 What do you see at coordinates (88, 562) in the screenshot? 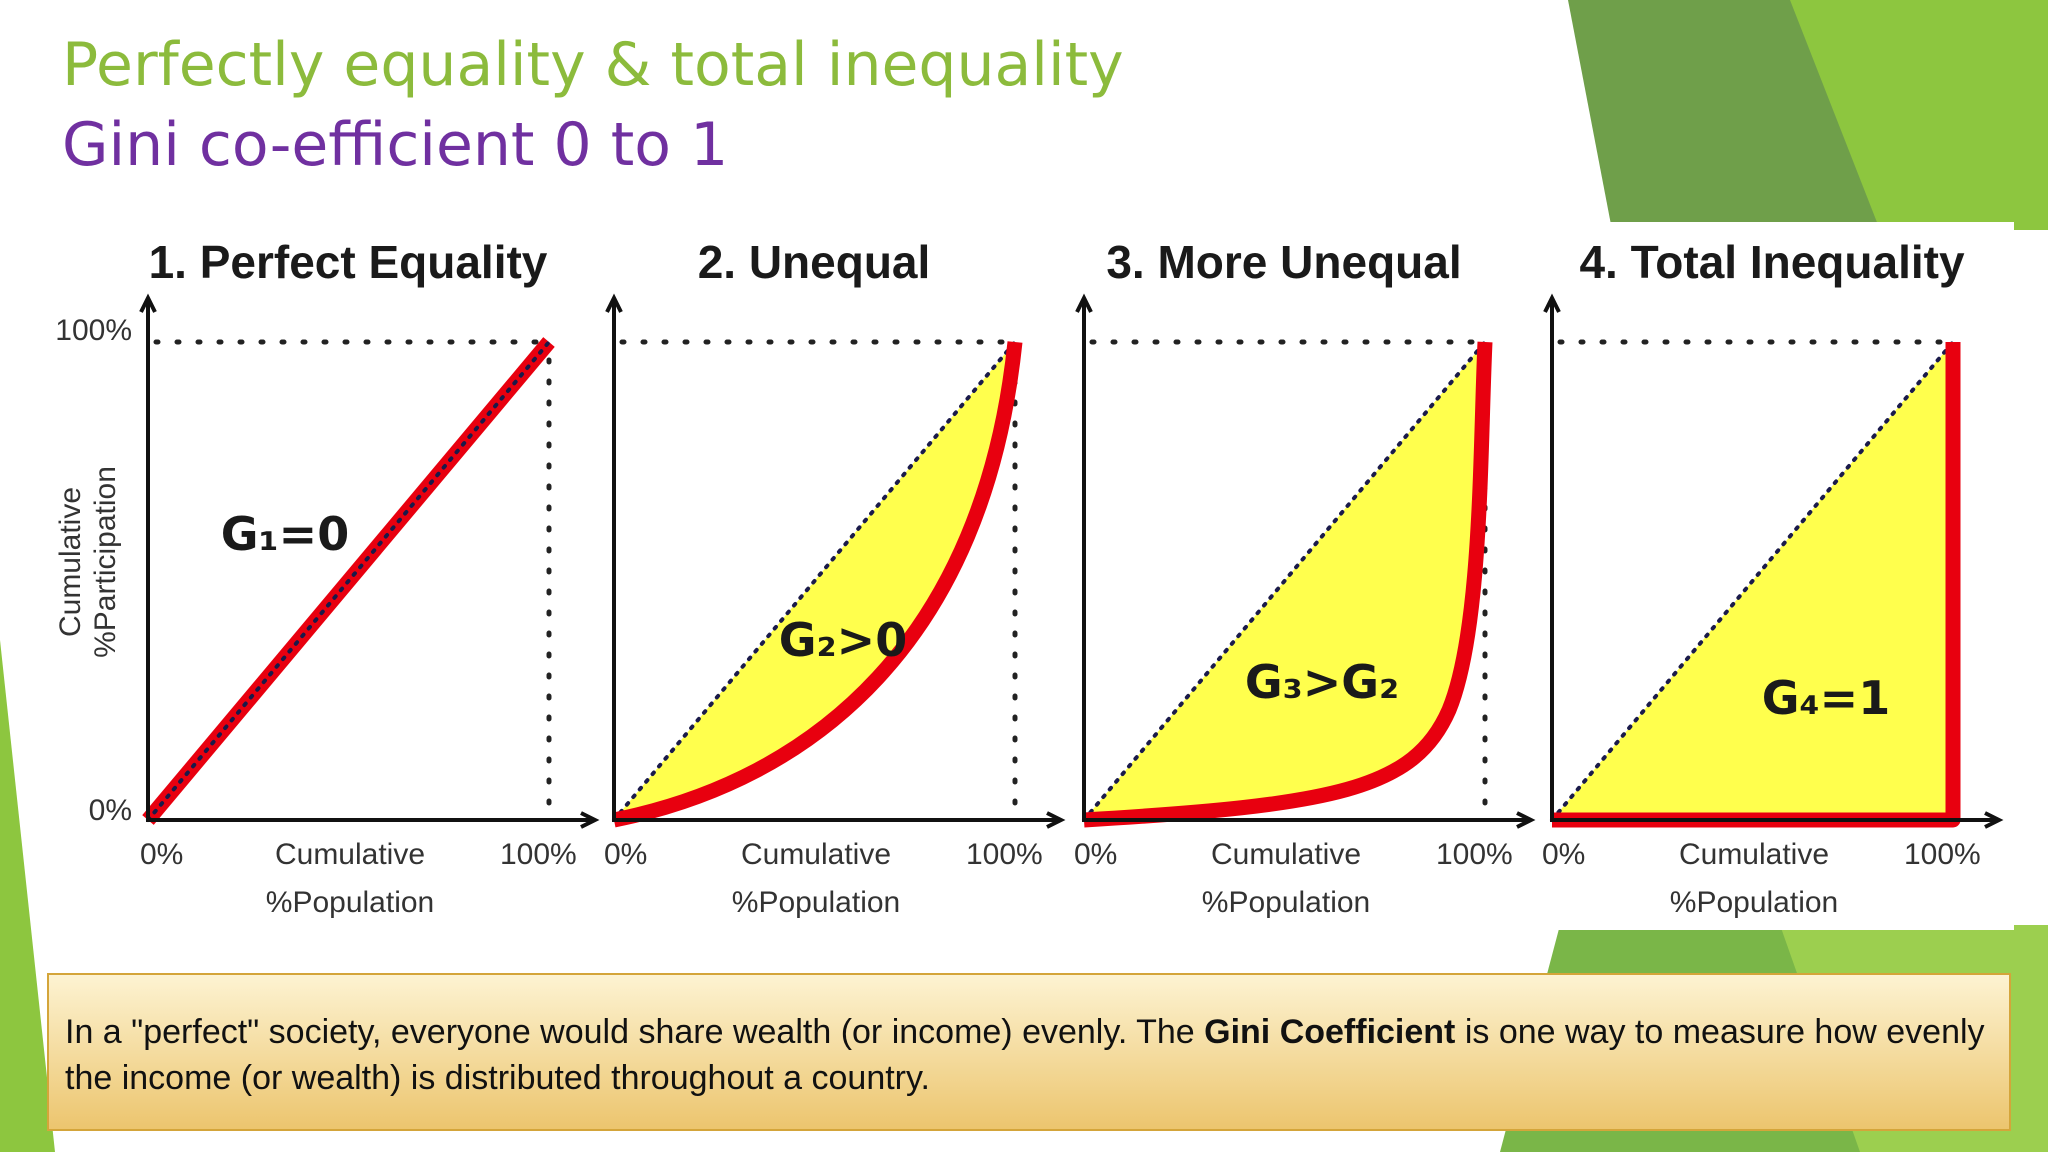
I see `y-title: Cumulative %Participation` at bounding box center [88, 562].